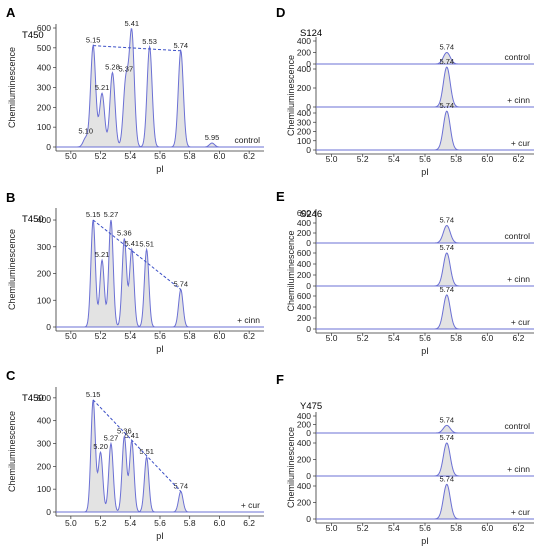  Describe the element at coordinates (102, 87) in the screenshot. I see `peak-label: 5.21` at that location.